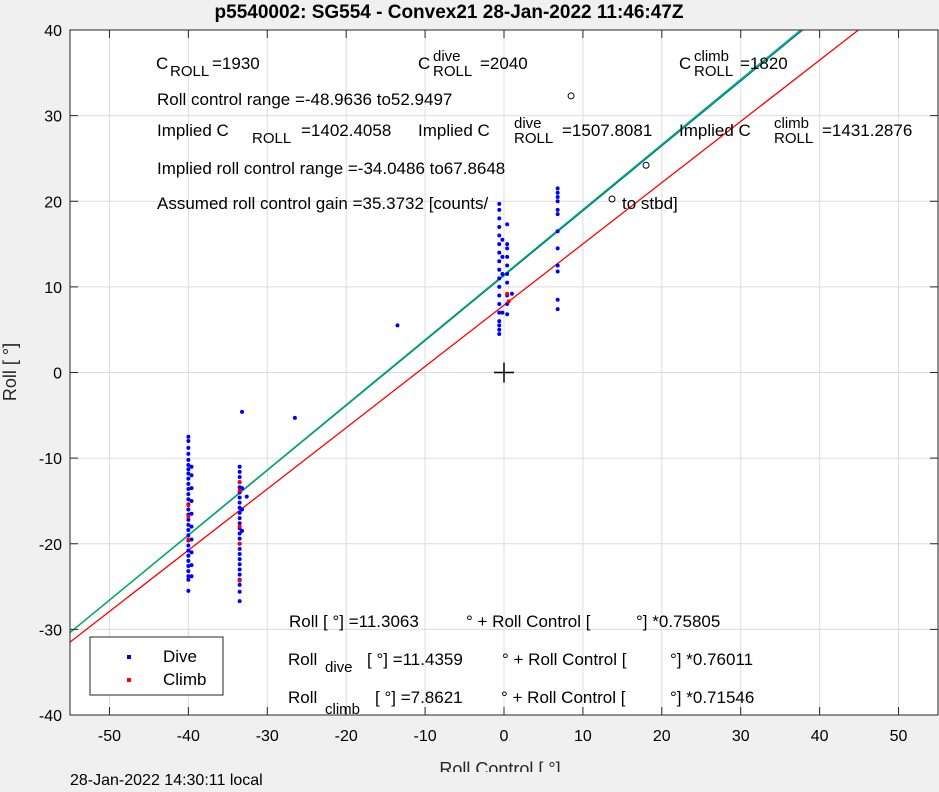  What do you see at coordinates (424, 63) in the screenshot?
I see `c-roll-dive-base: C` at bounding box center [424, 63].